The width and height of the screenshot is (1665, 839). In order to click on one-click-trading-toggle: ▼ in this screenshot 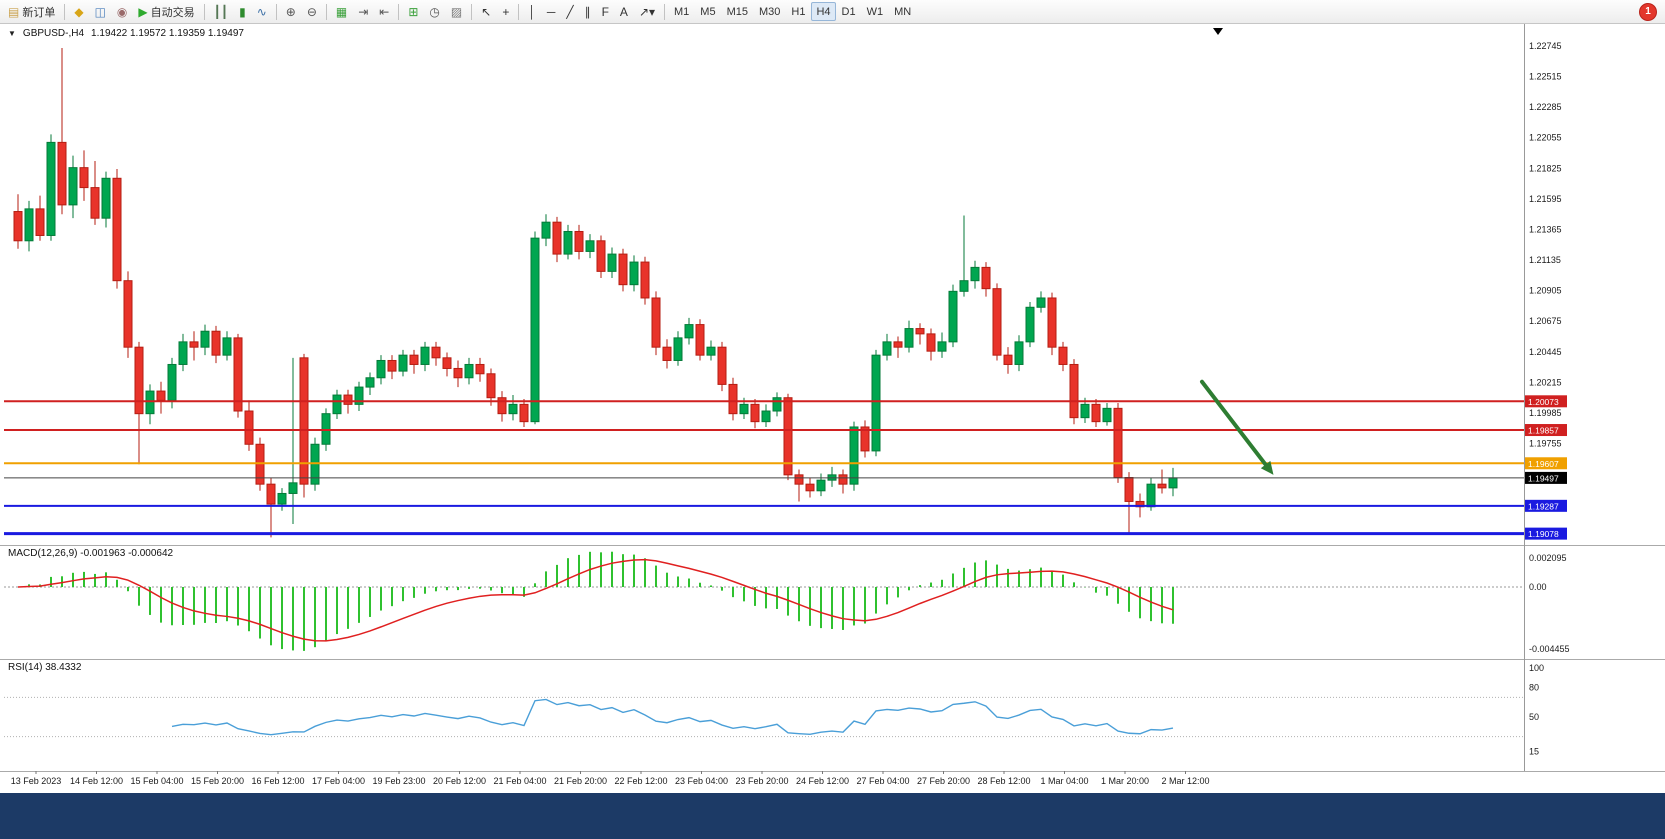, I will do `click(12, 33)`.